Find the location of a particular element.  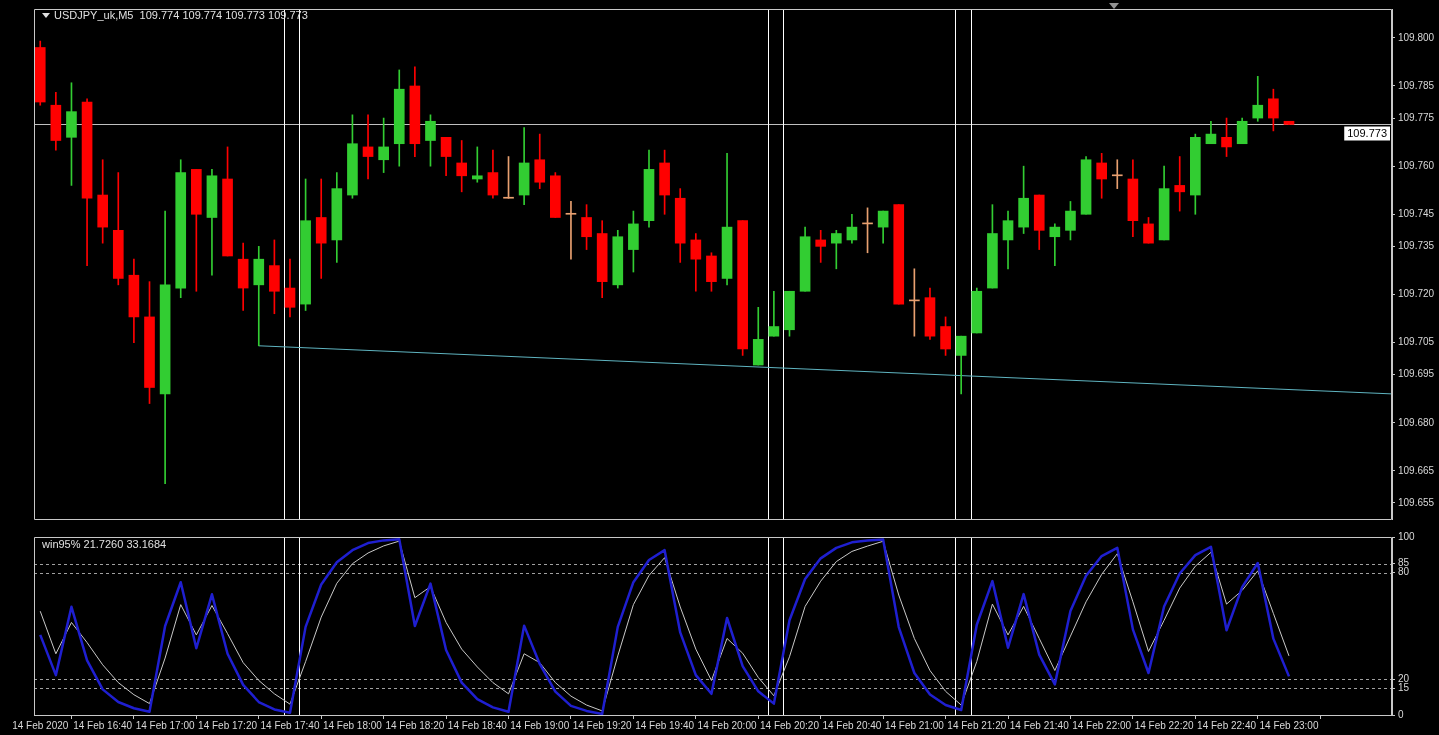

x-tick-label: 14 Feb 21:40 is located at coordinates (1039, 725).